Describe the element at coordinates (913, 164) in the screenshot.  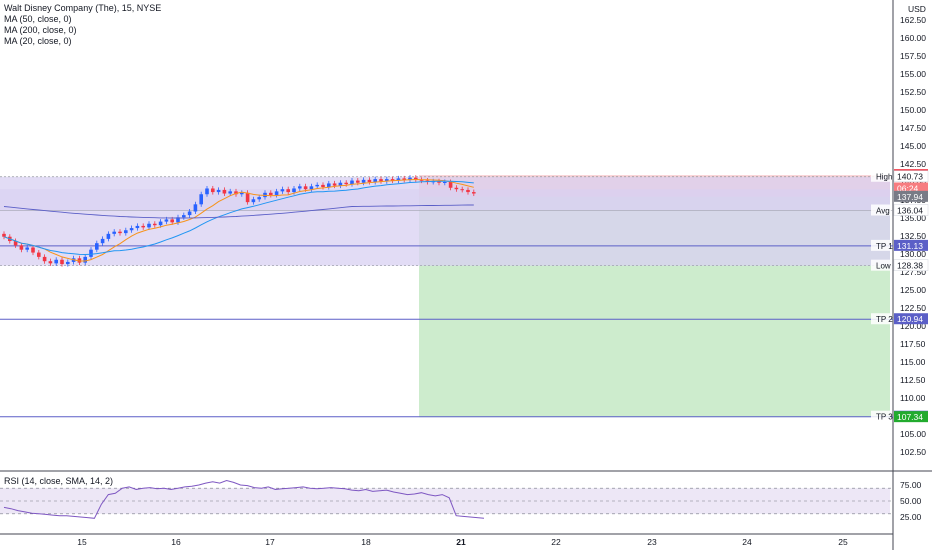
I see `price-tick: 142.50` at that location.